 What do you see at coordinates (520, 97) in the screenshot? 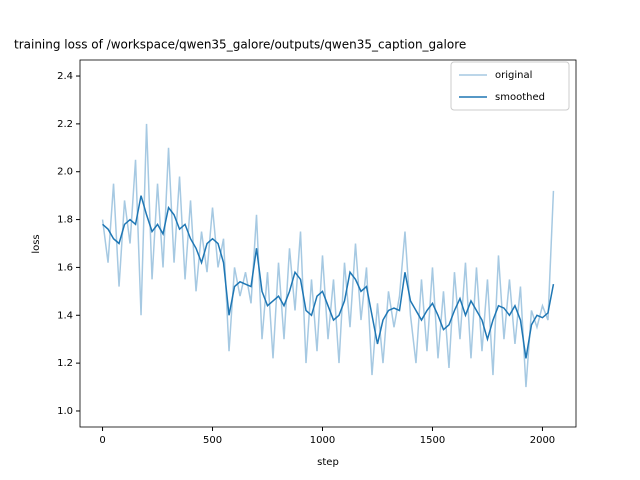
I see `legend-label: smoothed` at bounding box center [520, 97].